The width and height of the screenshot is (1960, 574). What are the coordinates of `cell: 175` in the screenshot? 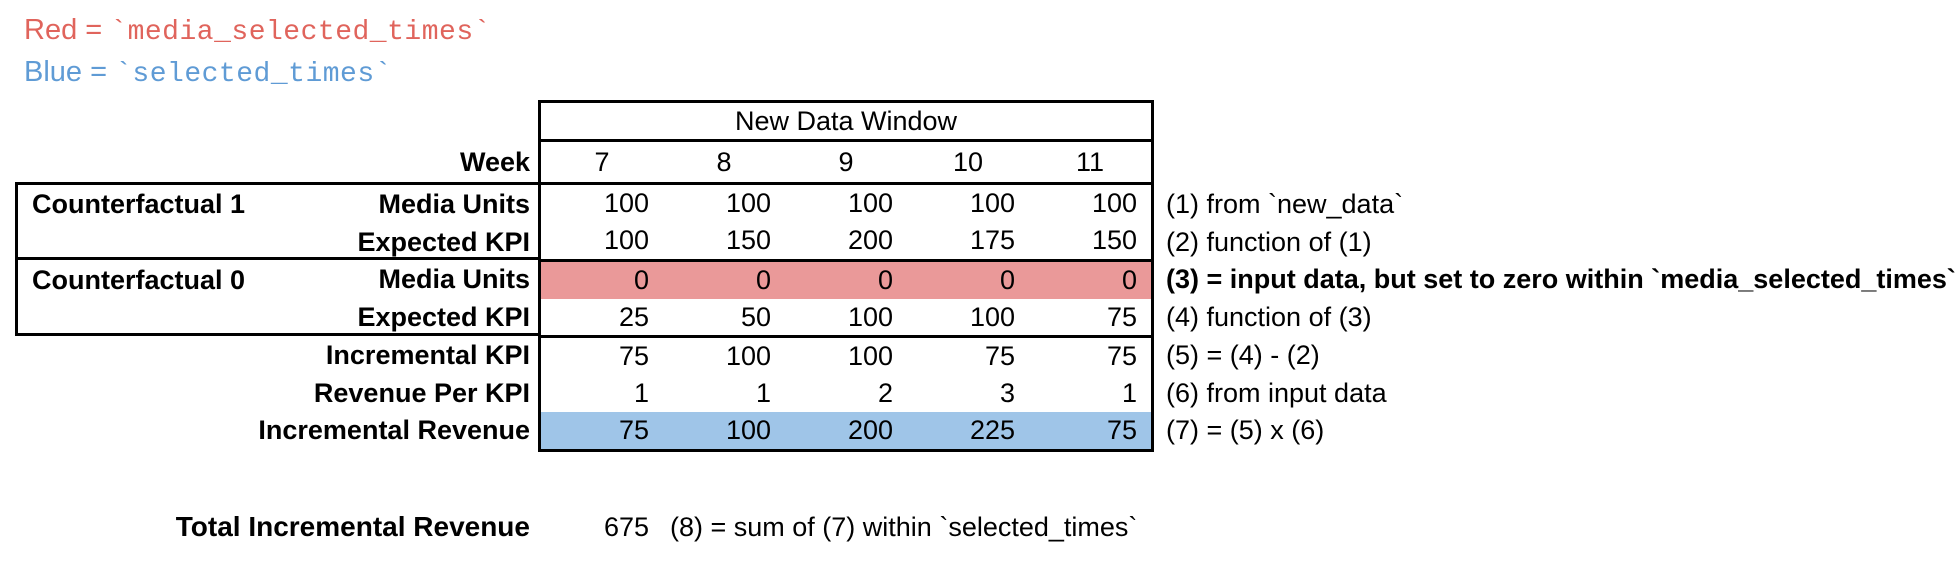 It's located at (992, 239).